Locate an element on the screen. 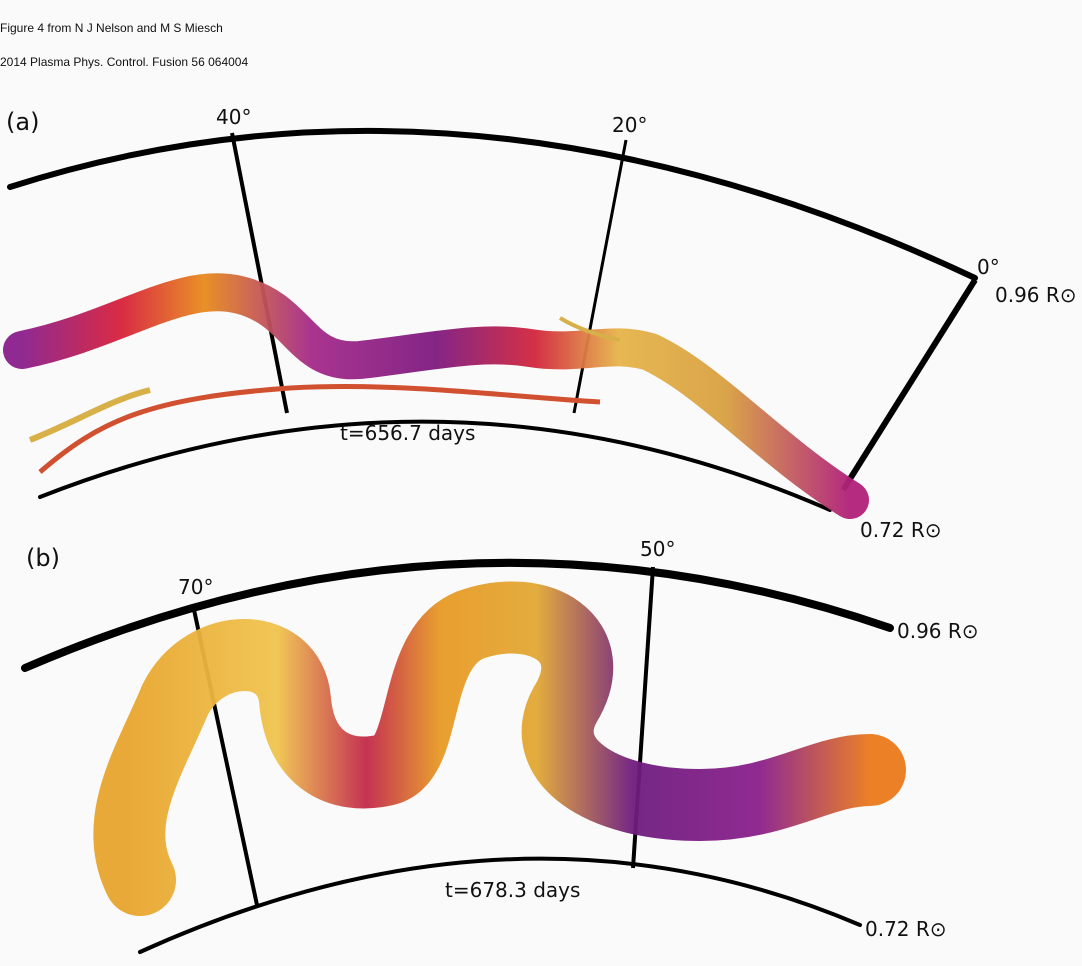  angle-label: 40° is located at coordinates (233, 117).